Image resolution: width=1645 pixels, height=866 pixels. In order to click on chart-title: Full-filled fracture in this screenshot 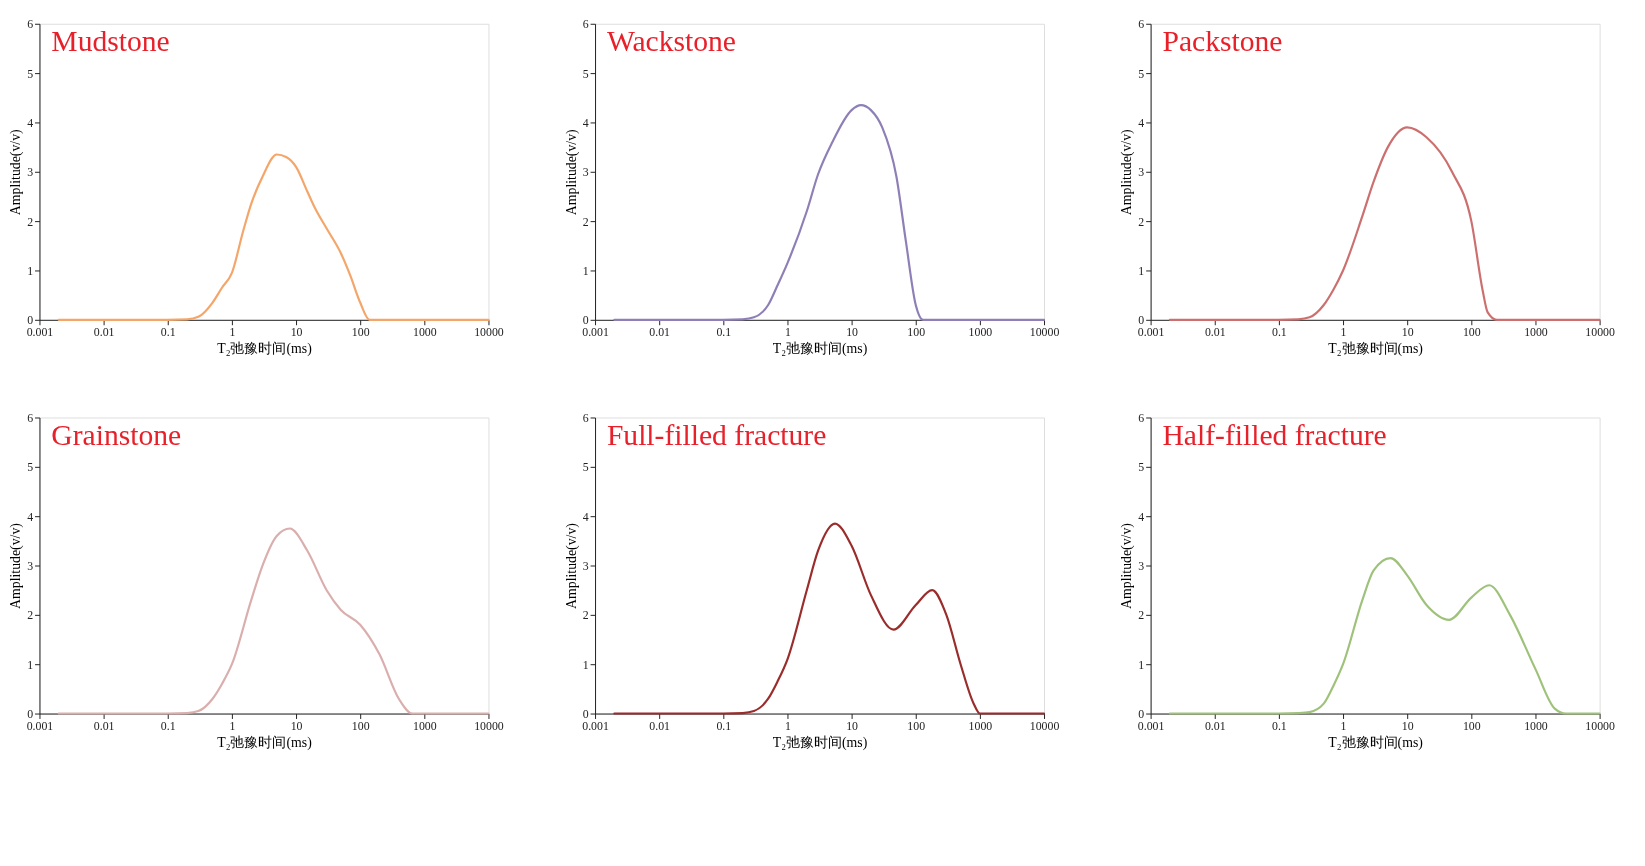, I will do `click(716, 435)`.